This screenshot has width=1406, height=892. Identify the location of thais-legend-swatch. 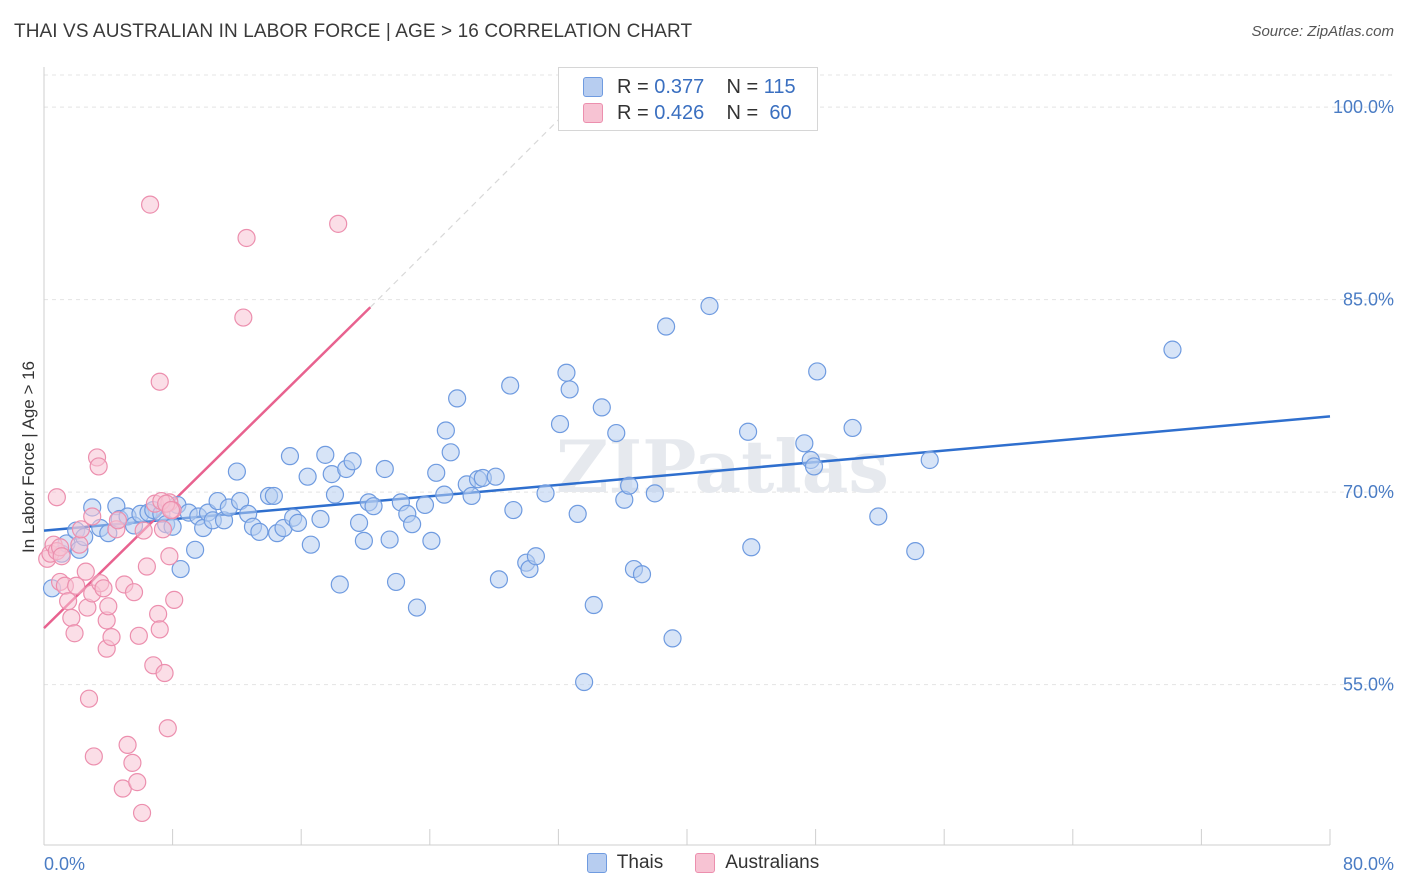
(596, 863).